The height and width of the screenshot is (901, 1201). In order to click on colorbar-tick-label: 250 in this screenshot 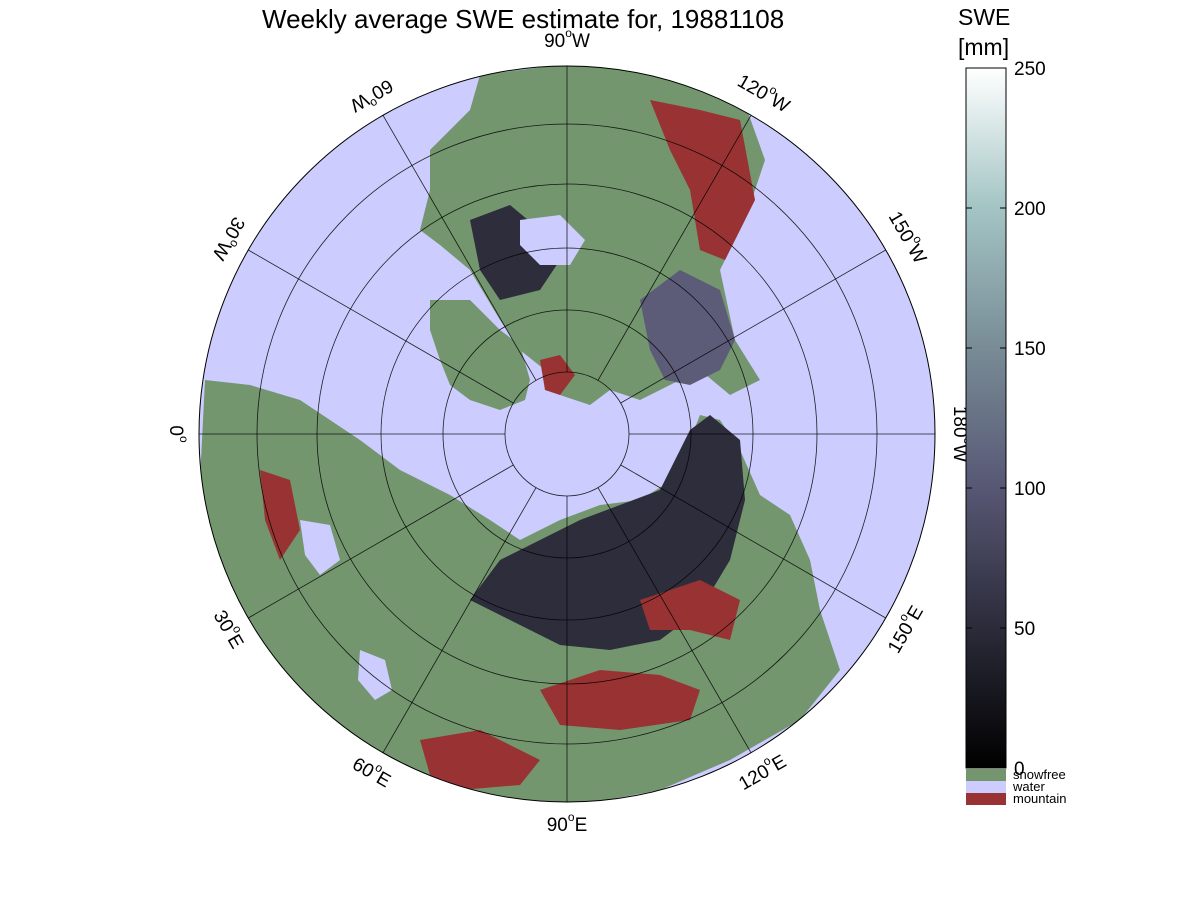, I will do `click(1030, 69)`.